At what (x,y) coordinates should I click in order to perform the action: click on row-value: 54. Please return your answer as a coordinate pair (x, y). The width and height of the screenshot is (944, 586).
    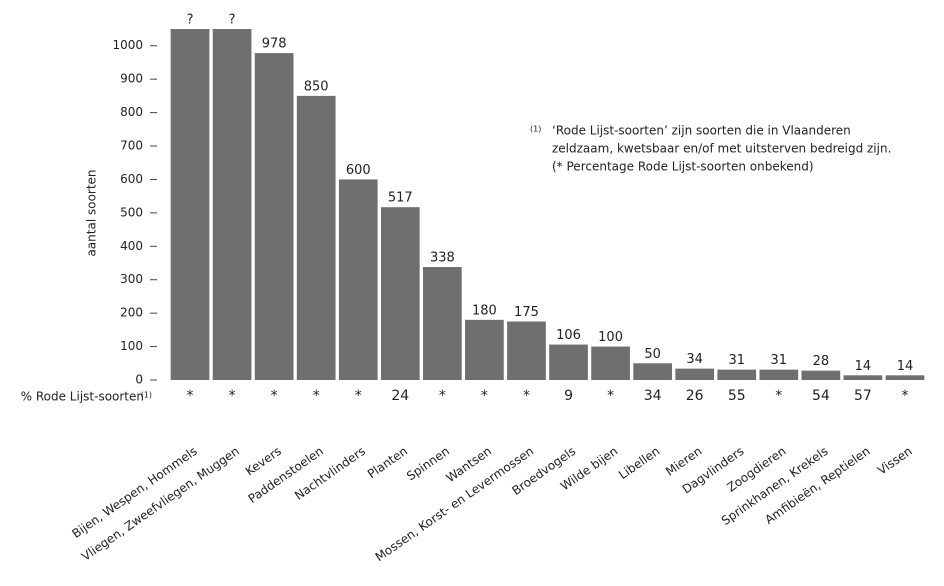
    Looking at the image, I should click on (821, 396).